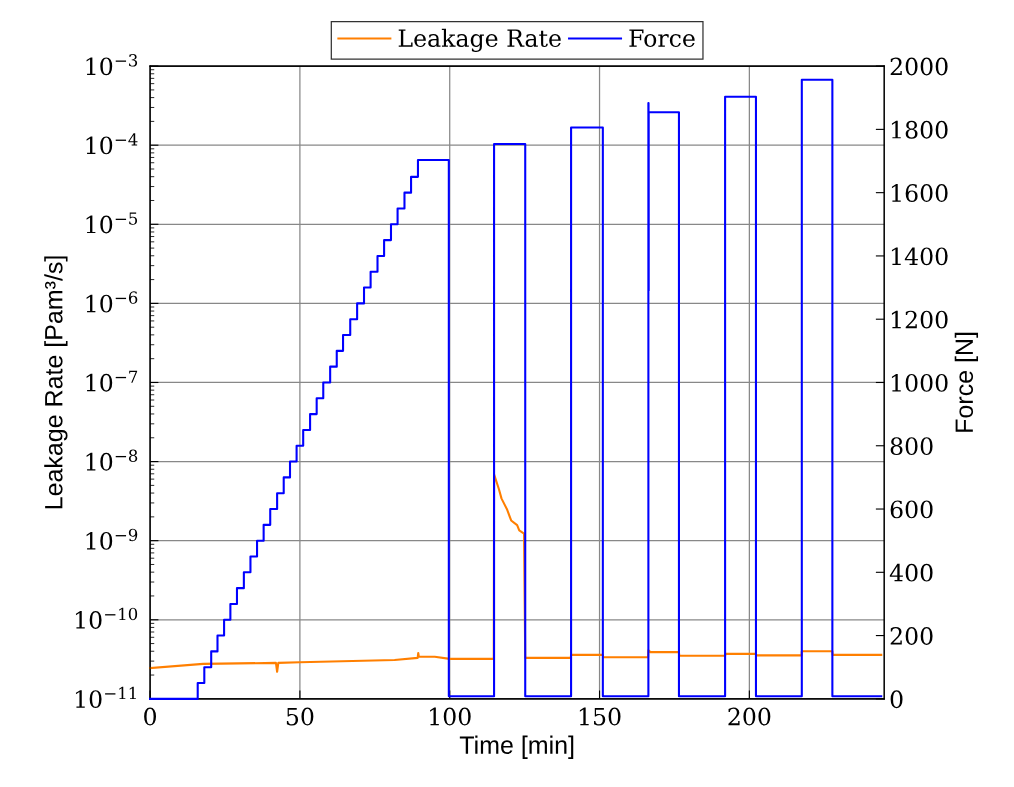 This screenshot has height=787, width=1014. What do you see at coordinates (112, 144) in the screenshot?
I see `y-tick-label: 10$^{−4}$` at bounding box center [112, 144].